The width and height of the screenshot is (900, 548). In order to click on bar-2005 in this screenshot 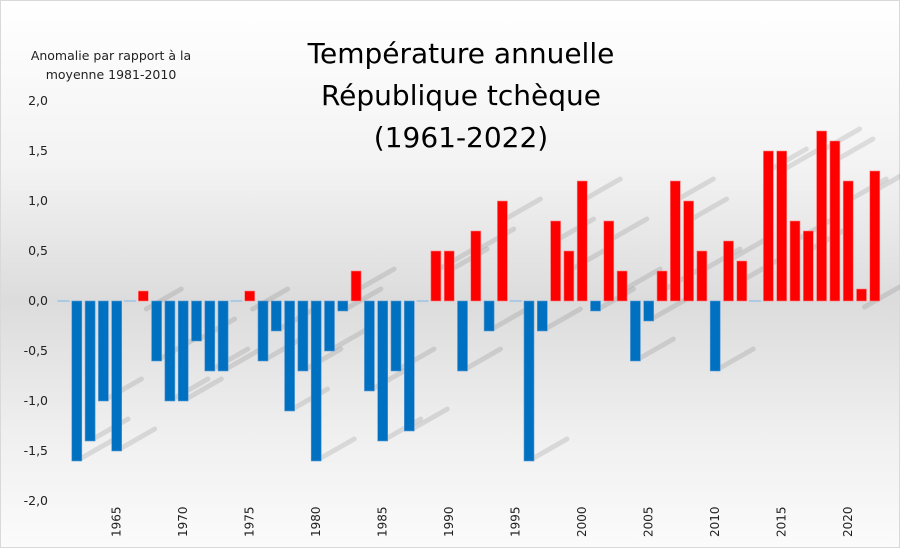, I will do `click(649, 311)`.